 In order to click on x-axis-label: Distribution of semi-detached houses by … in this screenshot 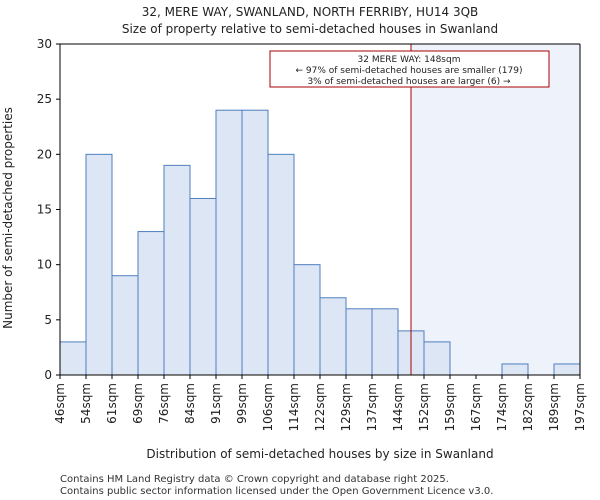, I will do `click(319, 454)`.